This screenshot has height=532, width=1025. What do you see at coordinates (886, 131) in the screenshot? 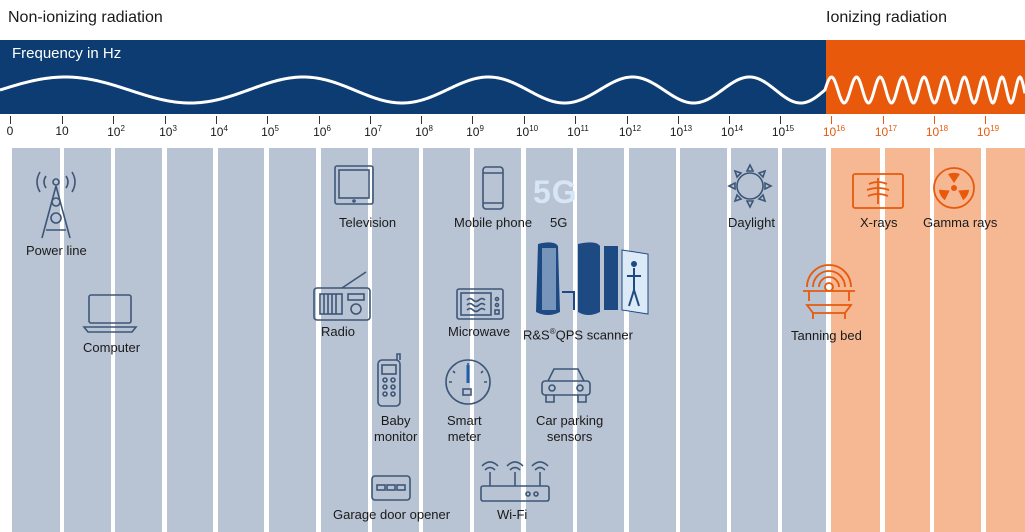
I see `tick-label: 10¹⁷` at bounding box center [886, 131].